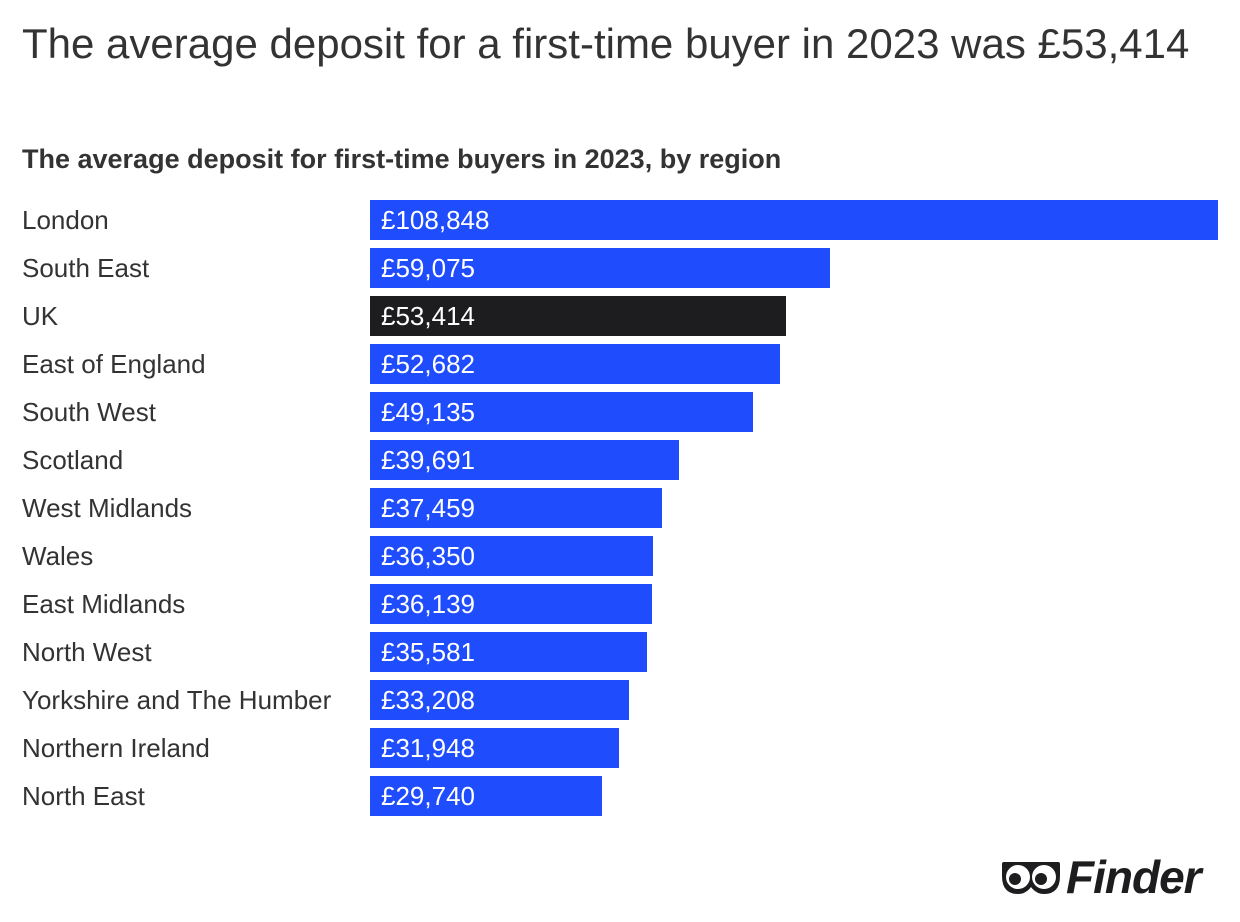  Describe the element at coordinates (177, 700) in the screenshot. I see `category-label: Yorkshire and The Humber` at that location.